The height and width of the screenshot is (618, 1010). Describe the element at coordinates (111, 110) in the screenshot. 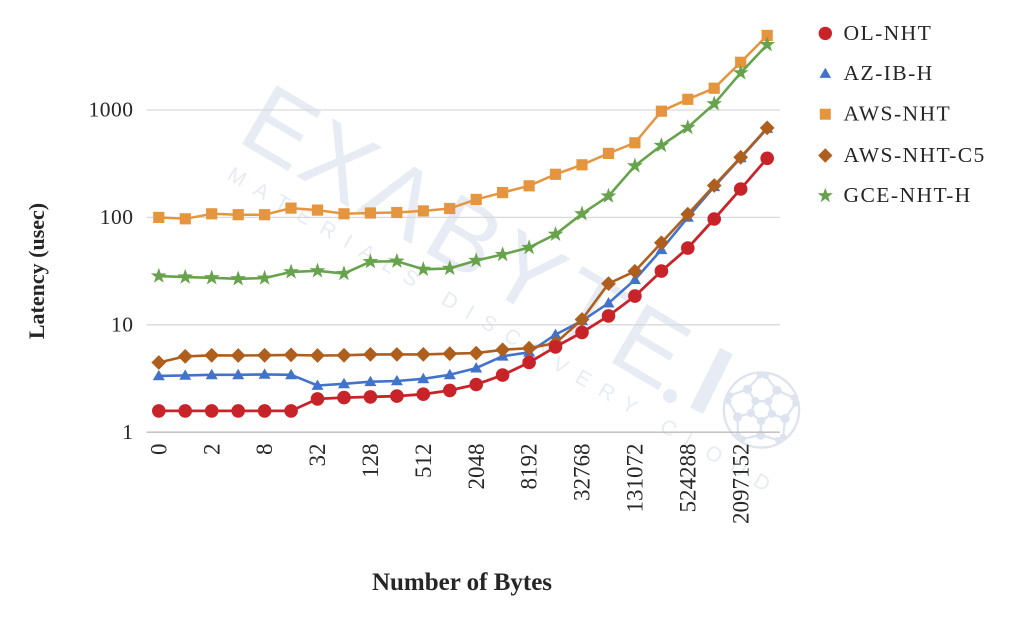

I see `svg-text: 1000` at that location.